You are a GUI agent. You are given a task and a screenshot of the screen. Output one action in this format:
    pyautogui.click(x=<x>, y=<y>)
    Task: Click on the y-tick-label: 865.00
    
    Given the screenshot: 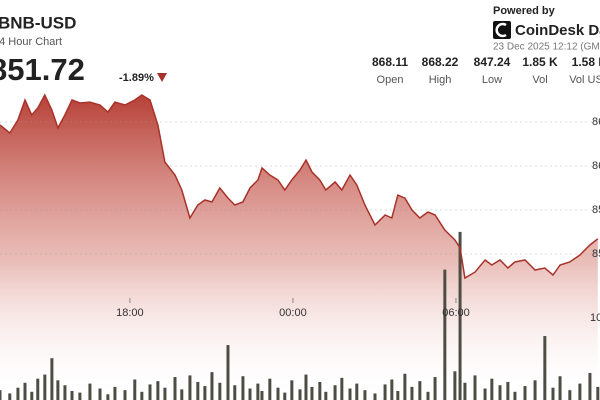 What is the action you would take?
    pyautogui.click(x=596, y=122)
    